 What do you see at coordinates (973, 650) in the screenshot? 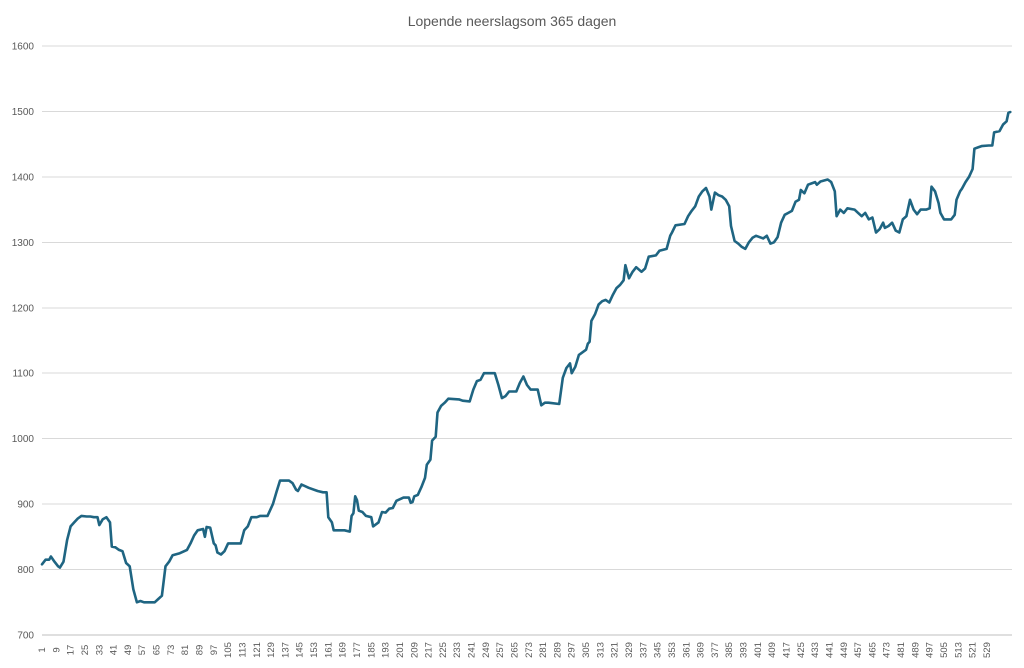
I see `x-tick-label: 521` at bounding box center [973, 650].